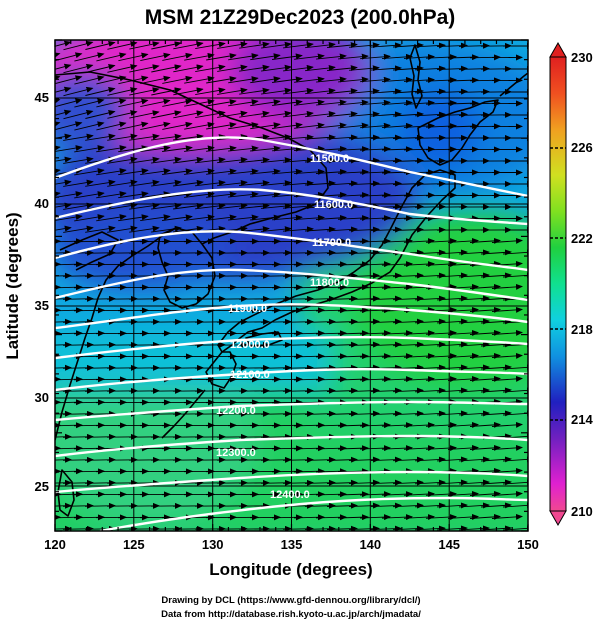 Image resolution: width=599 pixels, height=625 pixels. I want to click on x-tick-label: 125, so click(134, 544).